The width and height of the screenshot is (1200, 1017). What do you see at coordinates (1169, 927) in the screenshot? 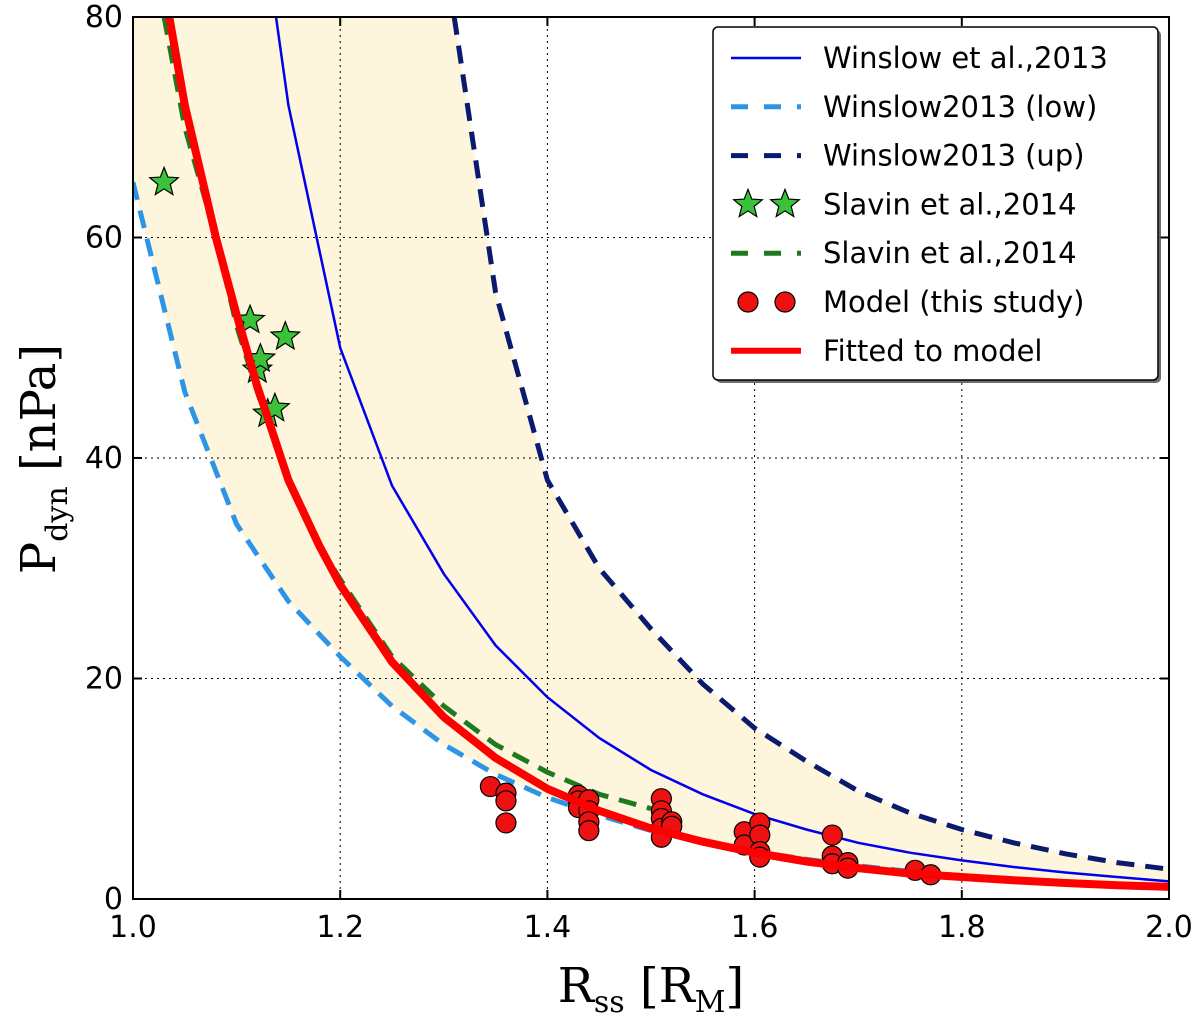
I see `x-tick-label: 2.0` at bounding box center [1169, 927].